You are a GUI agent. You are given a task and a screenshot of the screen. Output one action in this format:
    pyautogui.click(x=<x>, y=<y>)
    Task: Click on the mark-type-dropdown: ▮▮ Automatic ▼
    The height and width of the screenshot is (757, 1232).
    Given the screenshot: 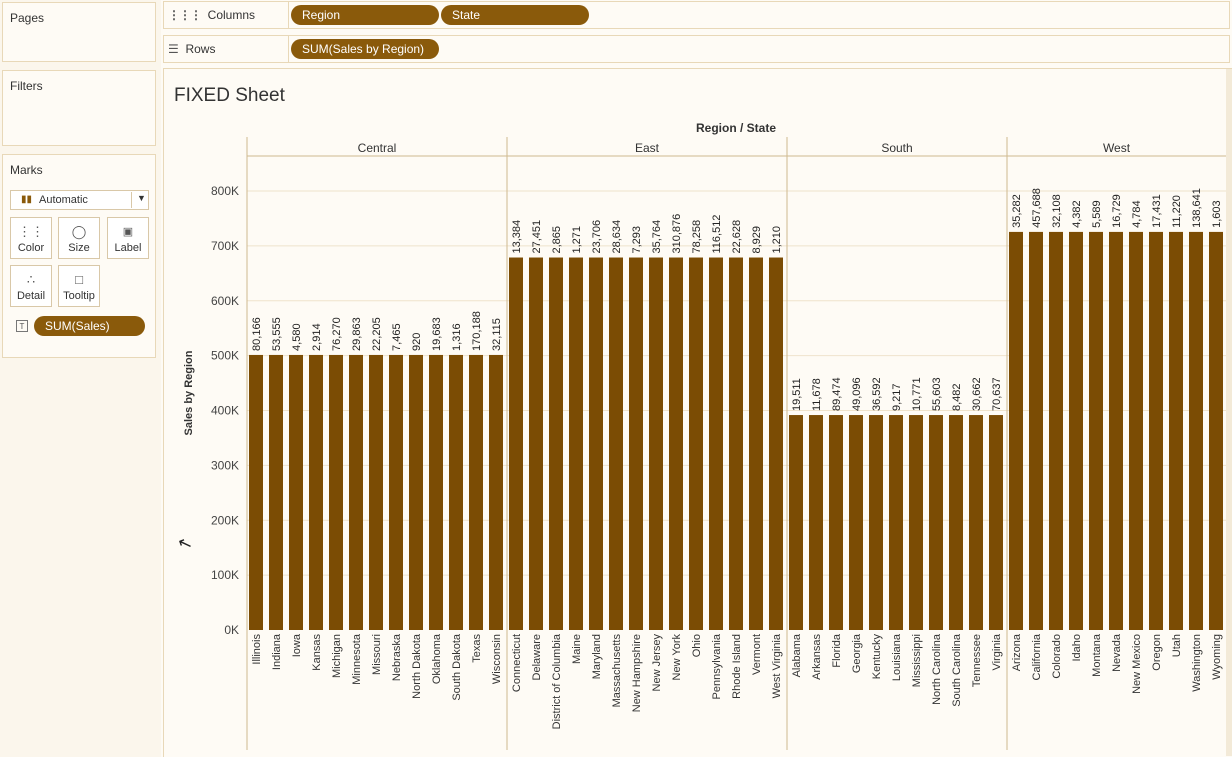 What is the action you would take?
    pyautogui.click(x=79, y=200)
    